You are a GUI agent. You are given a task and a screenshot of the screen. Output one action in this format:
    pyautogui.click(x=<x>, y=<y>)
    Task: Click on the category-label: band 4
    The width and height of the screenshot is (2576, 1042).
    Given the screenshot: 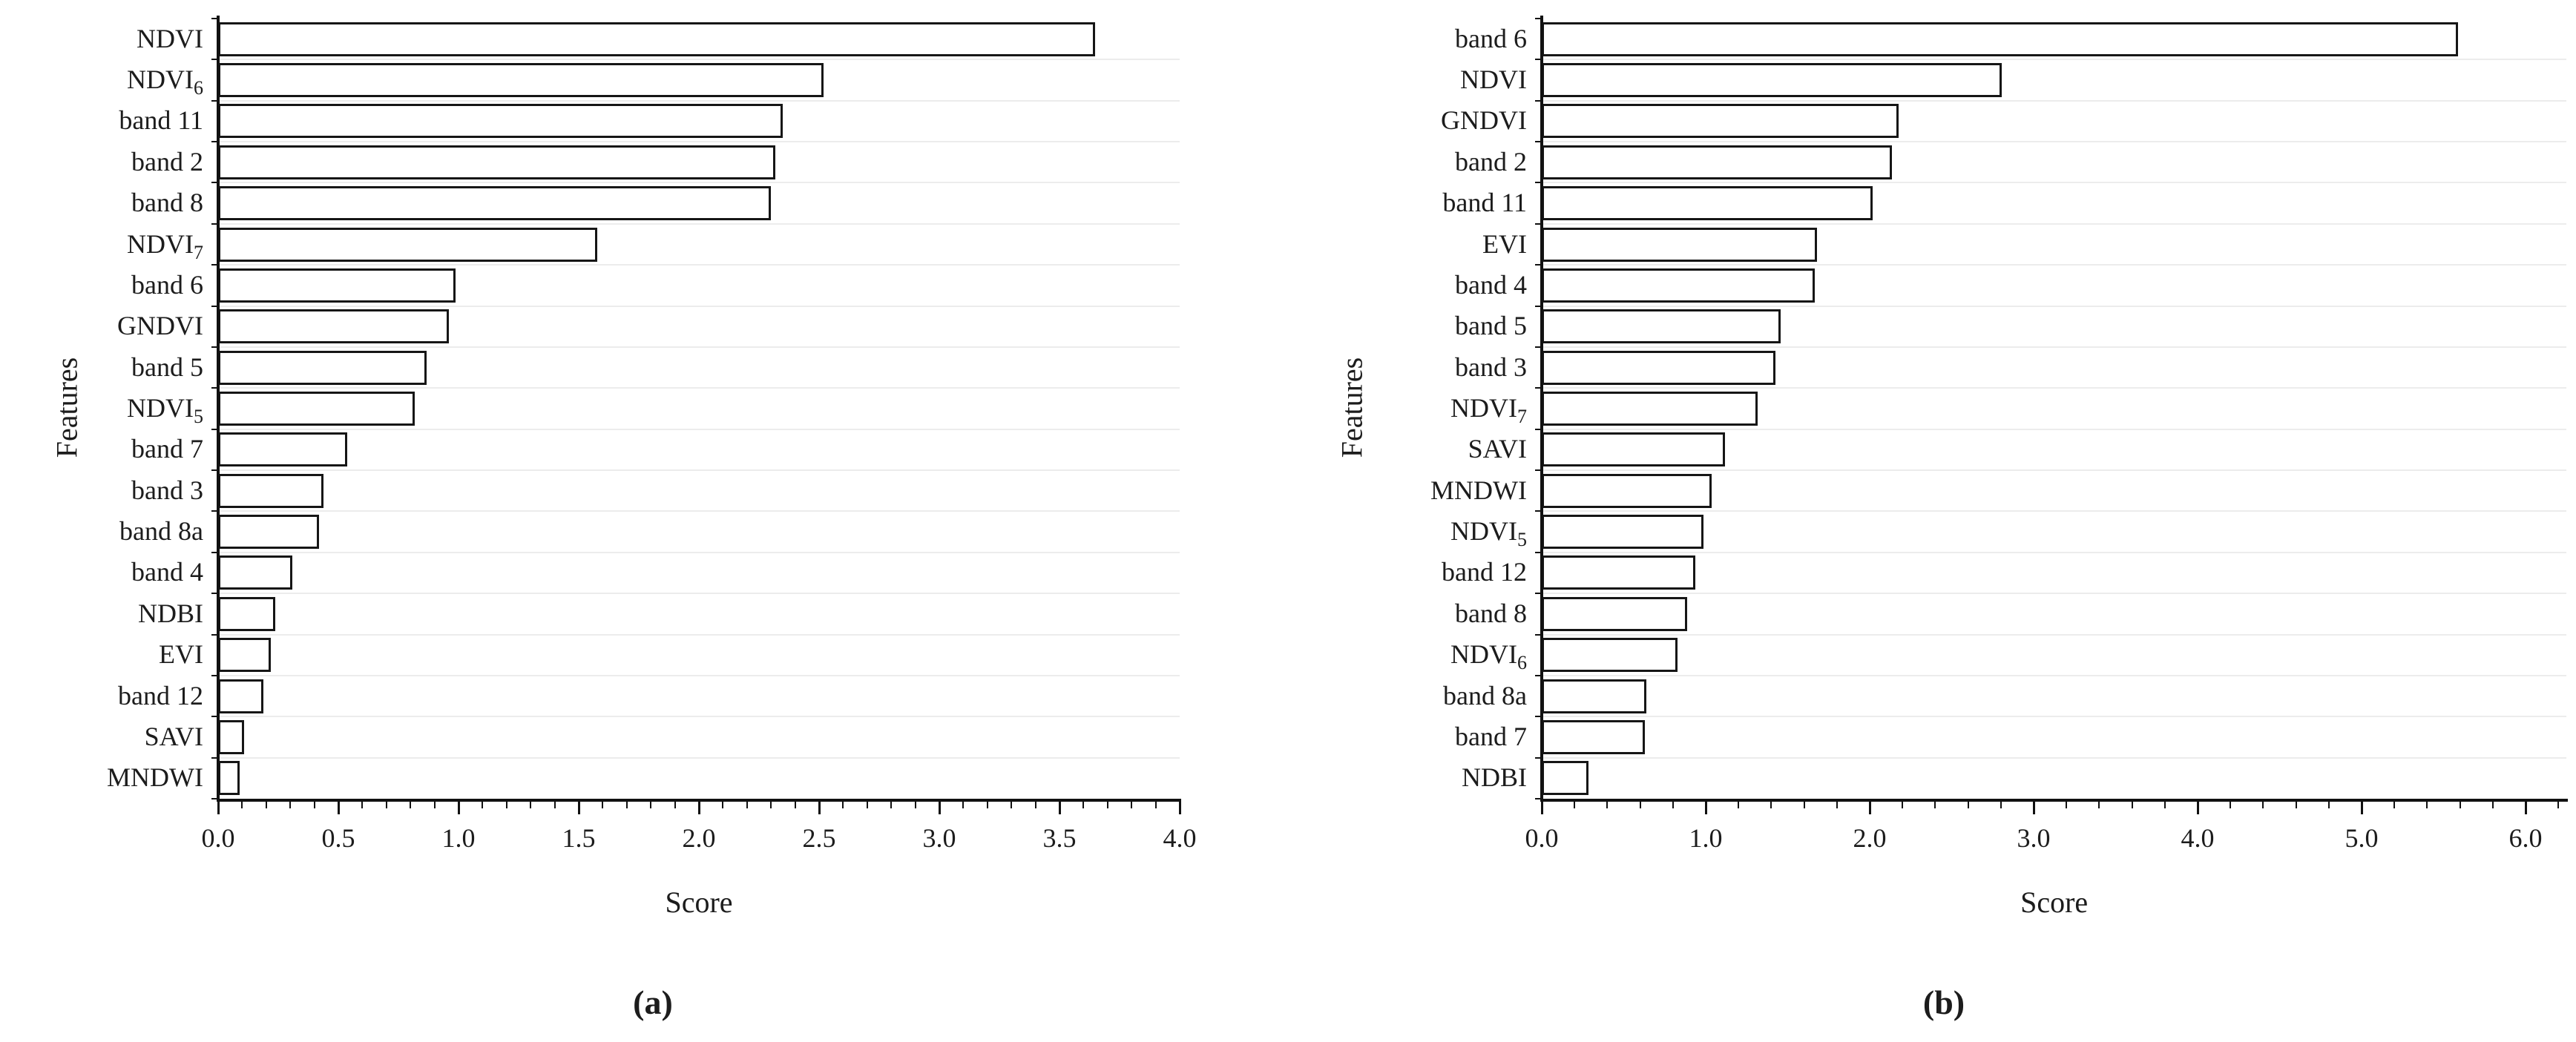 What is the action you would take?
    pyautogui.click(x=167, y=572)
    